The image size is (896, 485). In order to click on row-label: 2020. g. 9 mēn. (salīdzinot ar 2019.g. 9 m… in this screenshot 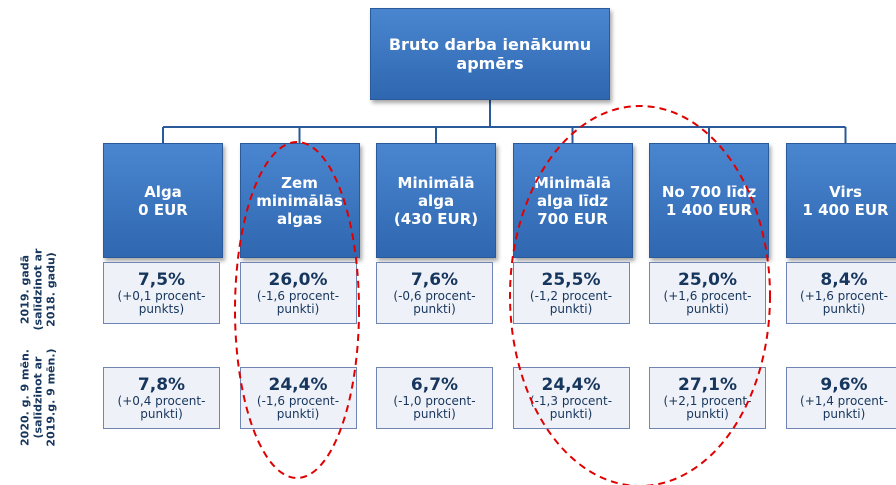, I will do `click(38, 398)`.